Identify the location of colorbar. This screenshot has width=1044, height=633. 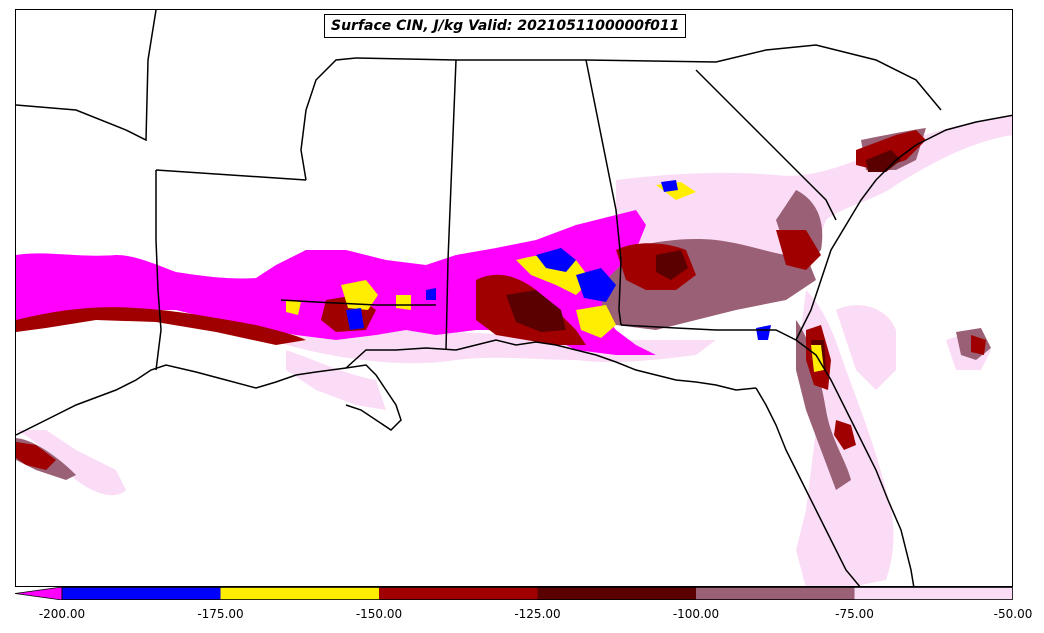
(514, 593).